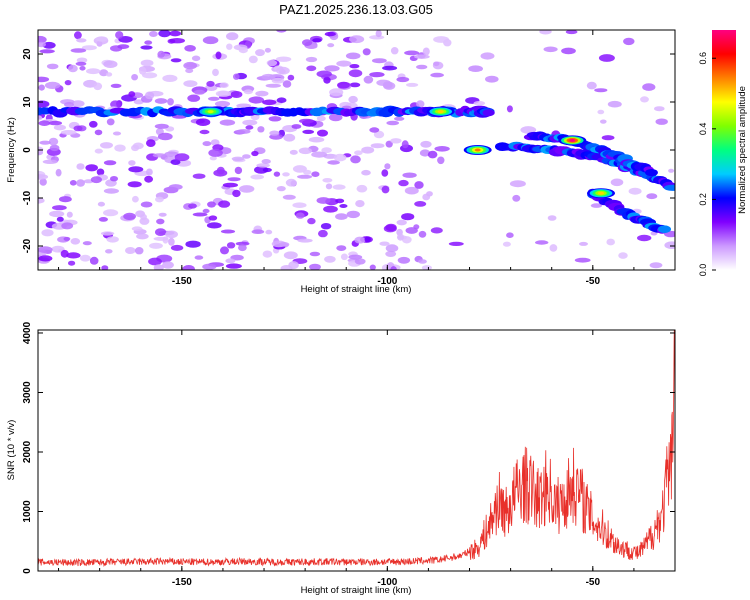 This screenshot has height=600, width=750. What do you see at coordinates (27, 511) in the screenshot?
I see `y-tick-label: 1000` at bounding box center [27, 511].